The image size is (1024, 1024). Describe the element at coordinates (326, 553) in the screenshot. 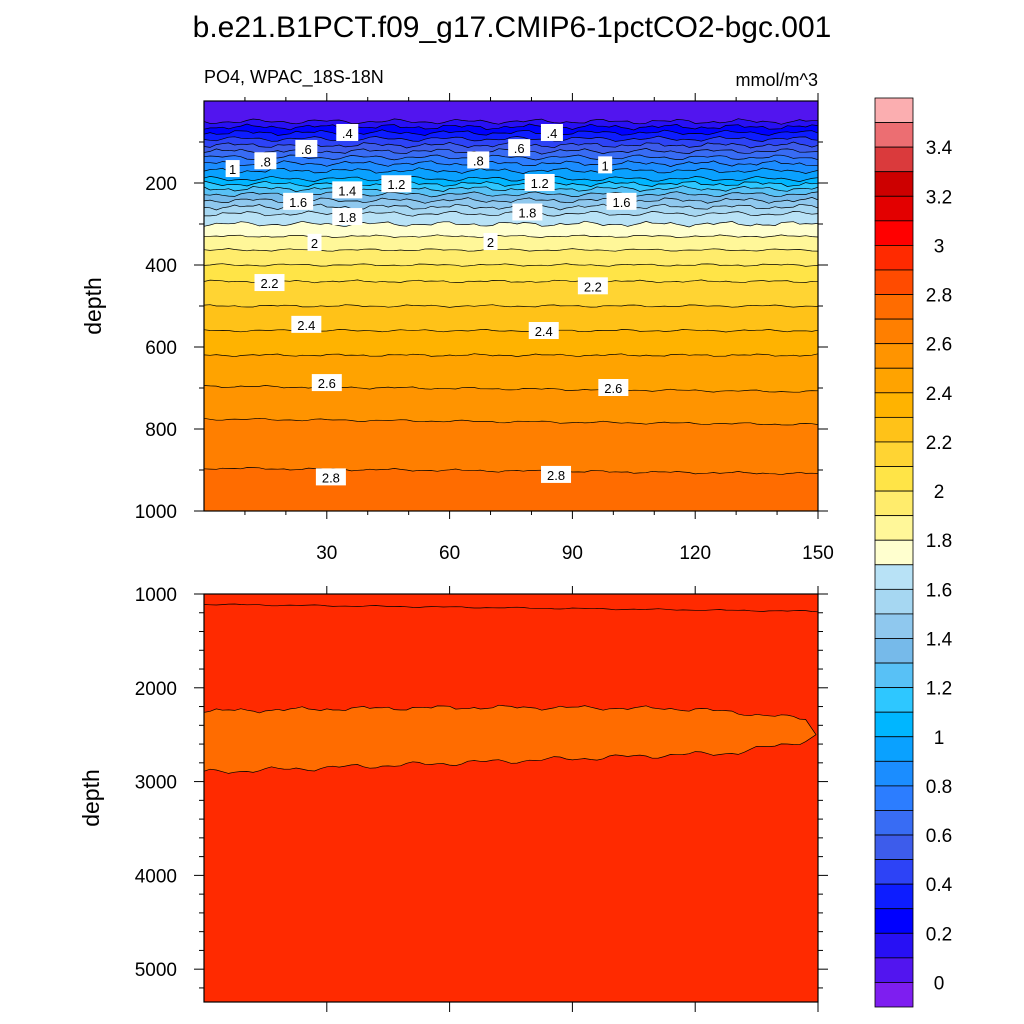

I see `x-tick-label: 30` at that location.